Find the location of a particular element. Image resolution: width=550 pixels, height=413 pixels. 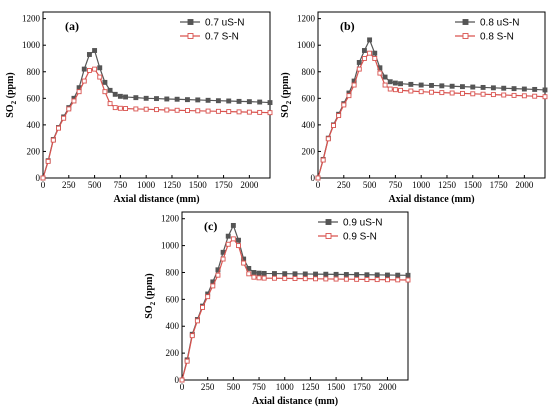

legend-entry: 0.8 uS-N is located at coordinates (499, 23).